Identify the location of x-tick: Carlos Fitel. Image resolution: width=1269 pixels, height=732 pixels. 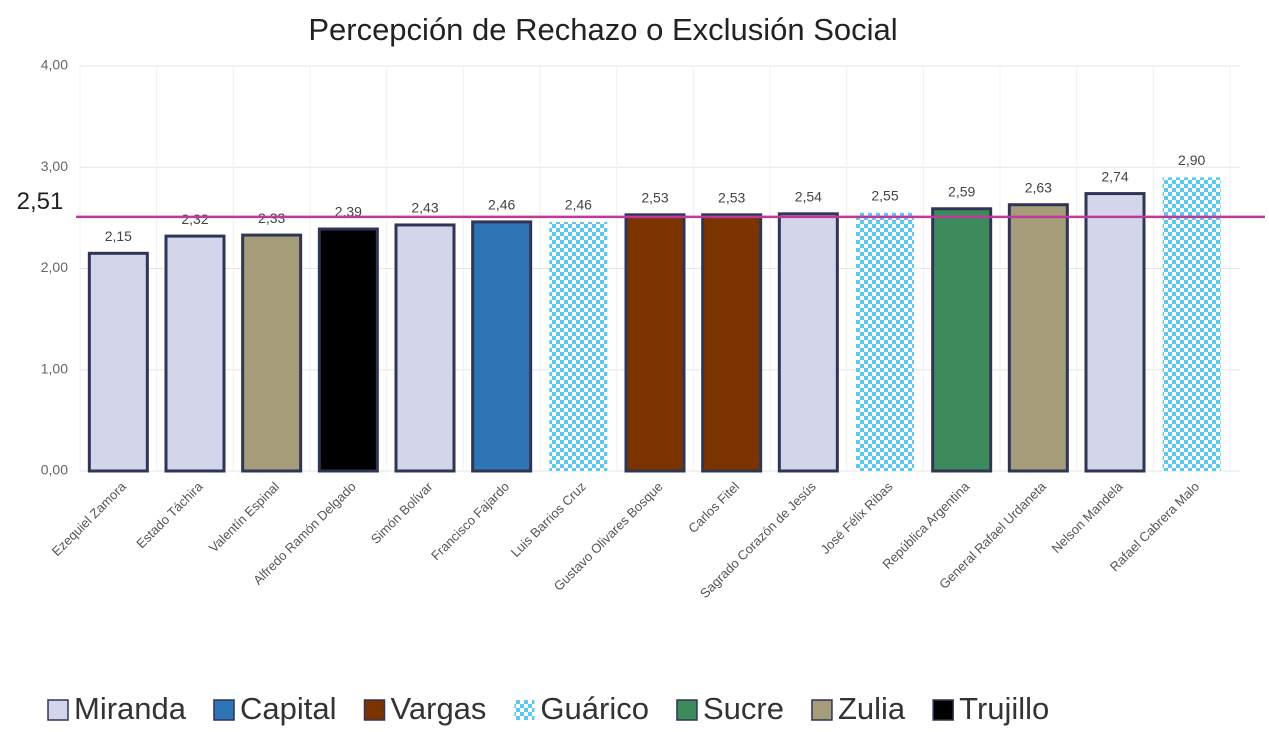
(713, 507).